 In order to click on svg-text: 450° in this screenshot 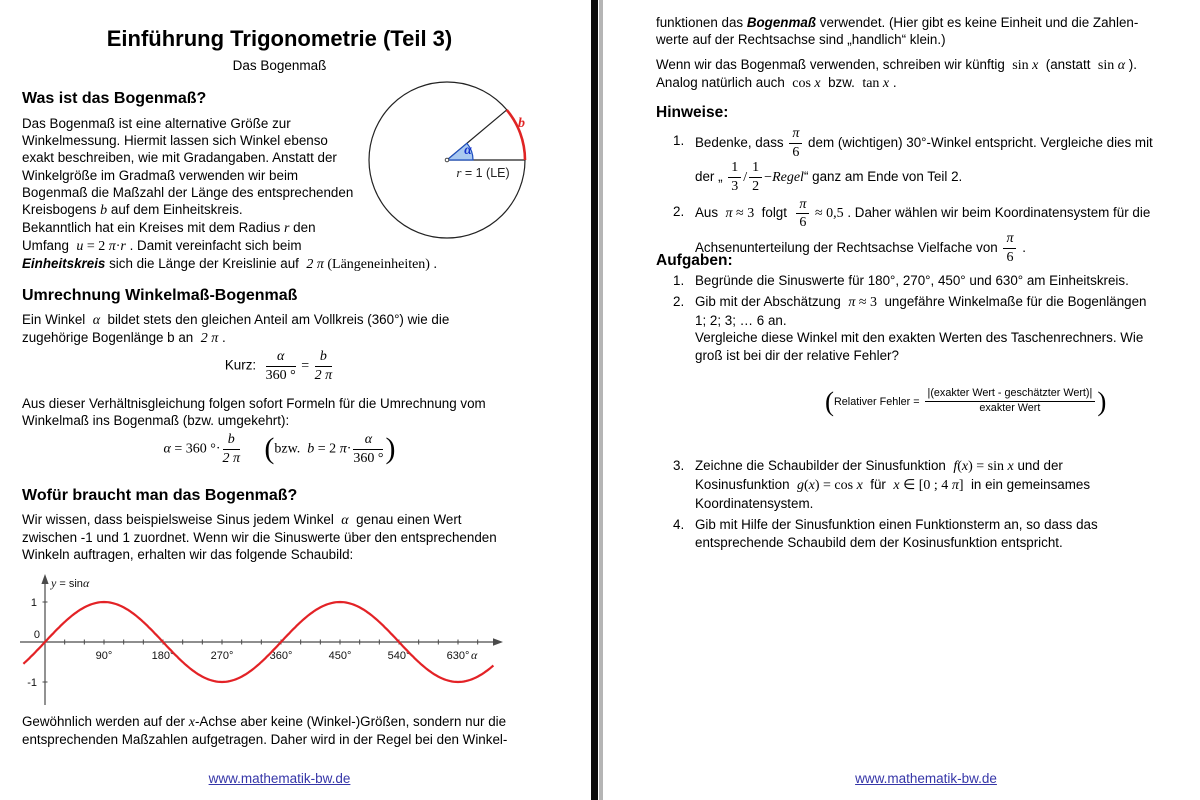, I will do `click(340, 656)`.